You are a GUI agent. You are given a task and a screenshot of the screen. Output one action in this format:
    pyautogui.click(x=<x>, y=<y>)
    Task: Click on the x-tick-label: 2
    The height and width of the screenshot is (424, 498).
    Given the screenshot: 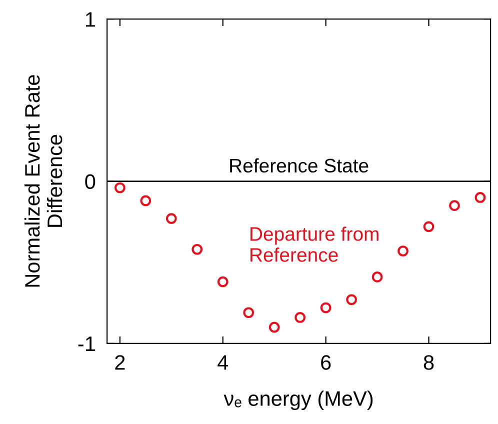 What is the action you would take?
    pyautogui.click(x=120, y=362)
    